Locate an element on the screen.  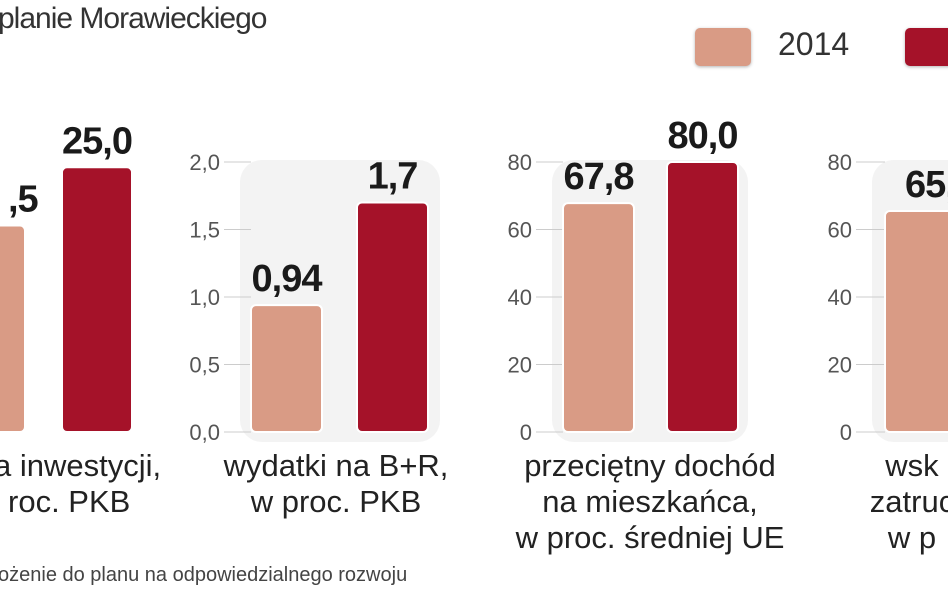
data-label: 0,94 is located at coordinates (287, 279).